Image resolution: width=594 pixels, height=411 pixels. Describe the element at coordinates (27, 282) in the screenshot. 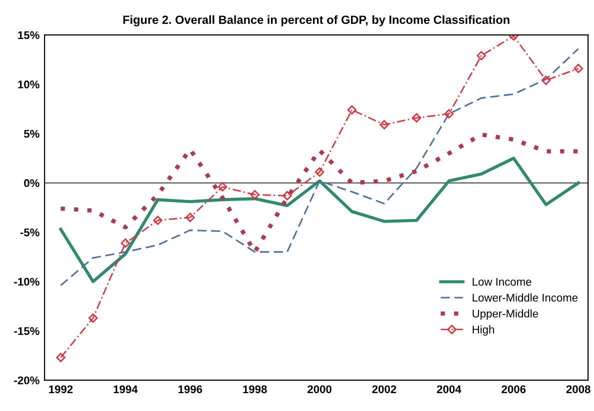

I see `y-tick-label: -10%` at that location.